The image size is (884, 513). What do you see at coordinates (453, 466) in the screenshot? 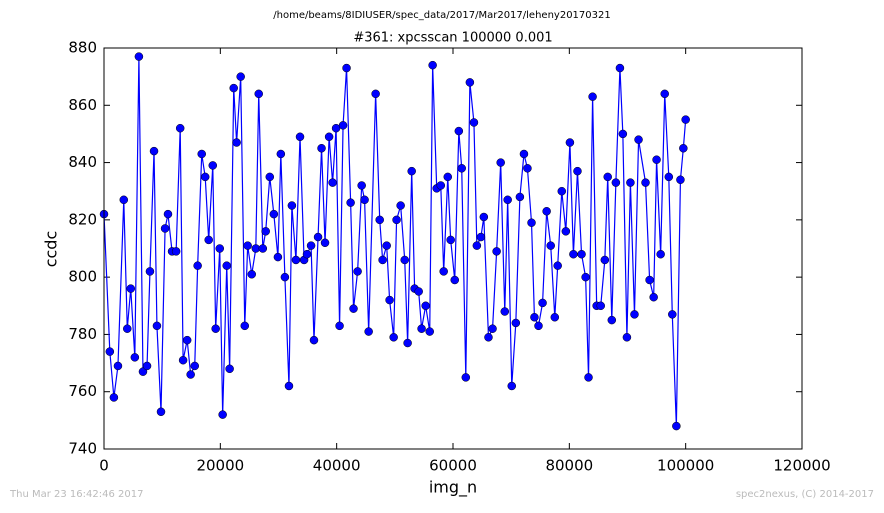
I see `x-tick-label: 60000` at bounding box center [453, 466].